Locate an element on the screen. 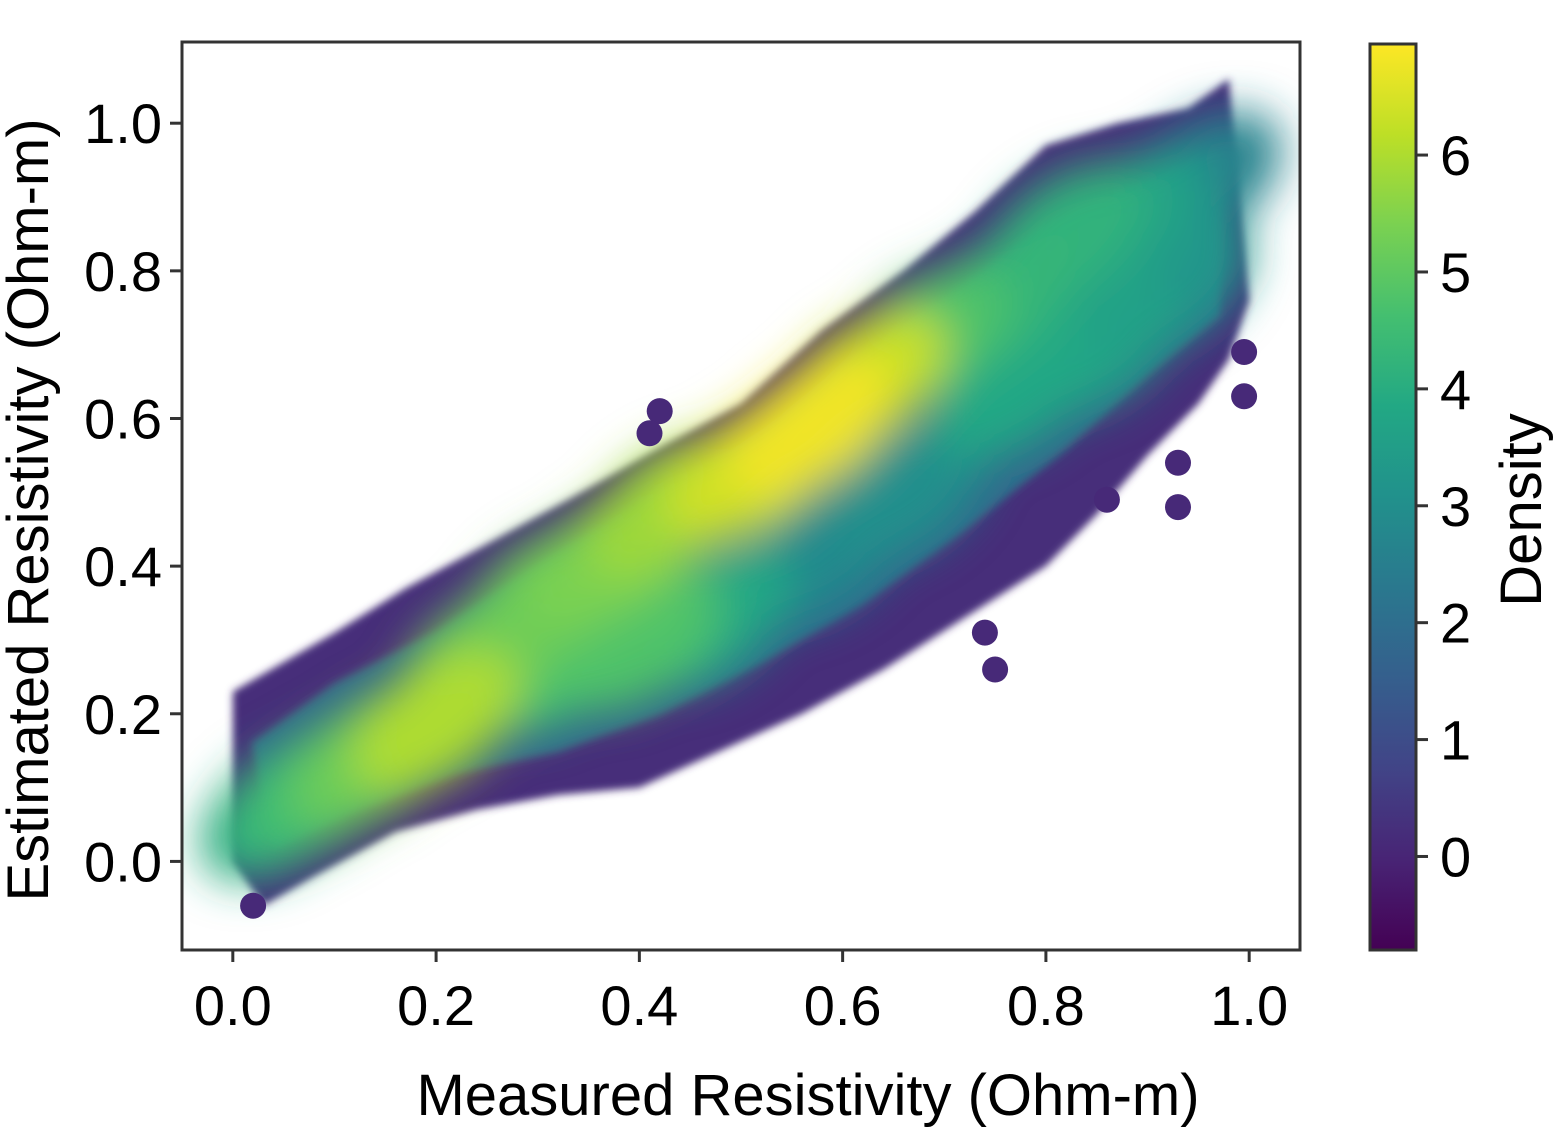  y-axis-label: Estimated Resistivity (Ohm-m) is located at coordinates (30, 509).